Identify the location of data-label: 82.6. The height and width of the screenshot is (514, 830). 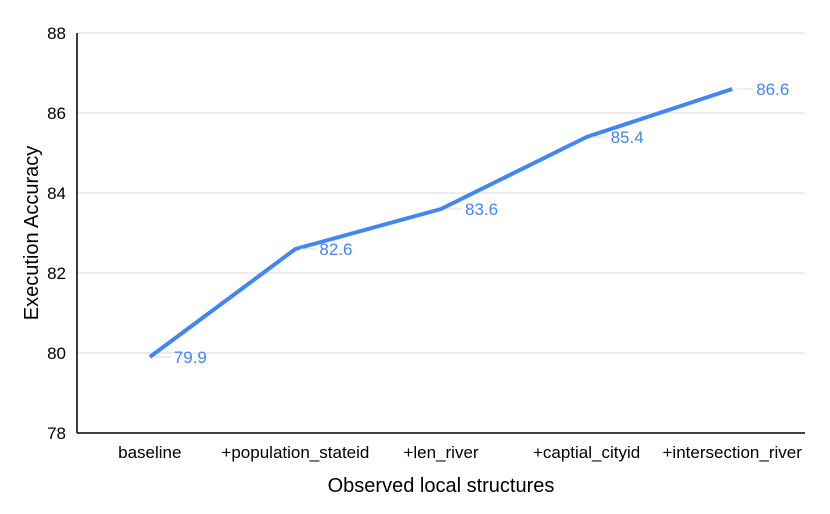
(335, 249).